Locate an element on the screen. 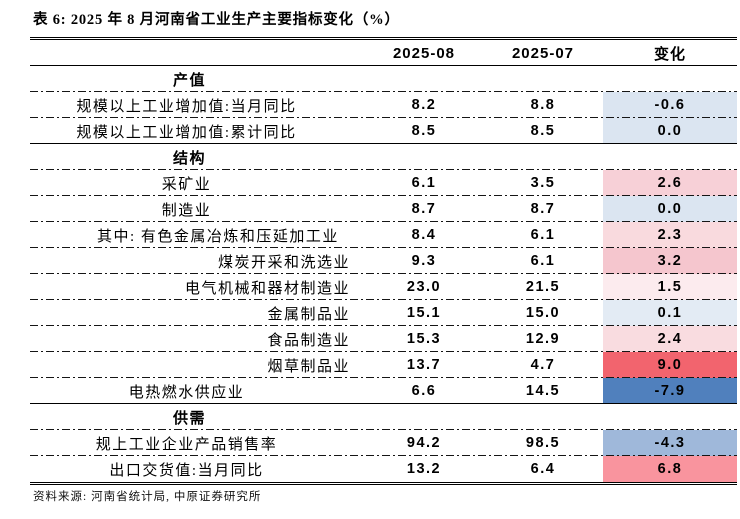 This screenshot has height=519, width=740. section-header-row: 结构 is located at coordinates (383, 156).